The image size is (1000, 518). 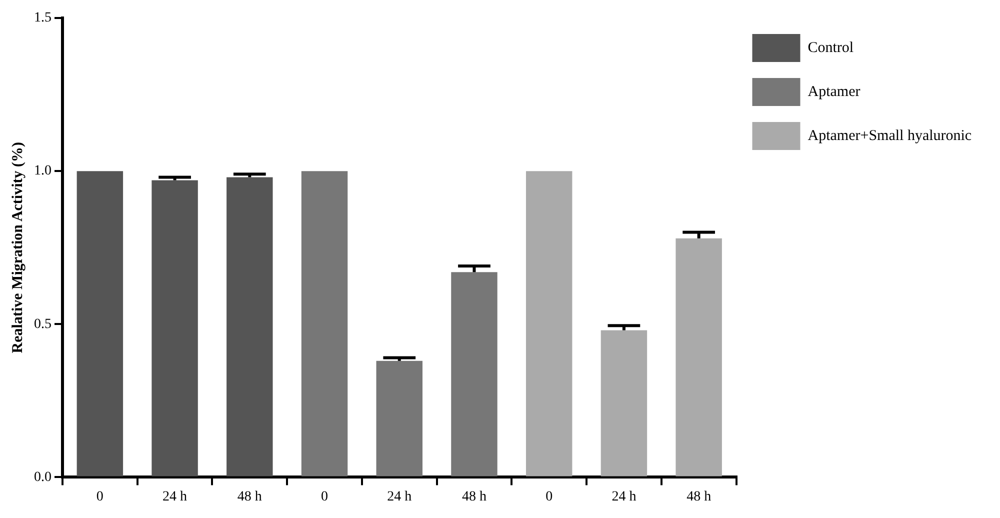 What do you see at coordinates (43, 324) in the screenshot?
I see `y-tick-label: 0.5` at bounding box center [43, 324].